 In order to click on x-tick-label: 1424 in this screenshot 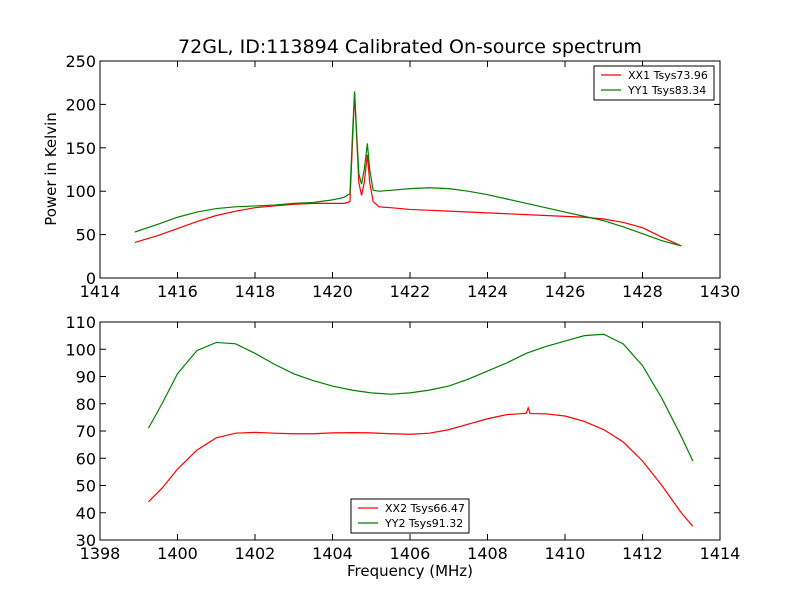, I will do `click(487, 291)`.